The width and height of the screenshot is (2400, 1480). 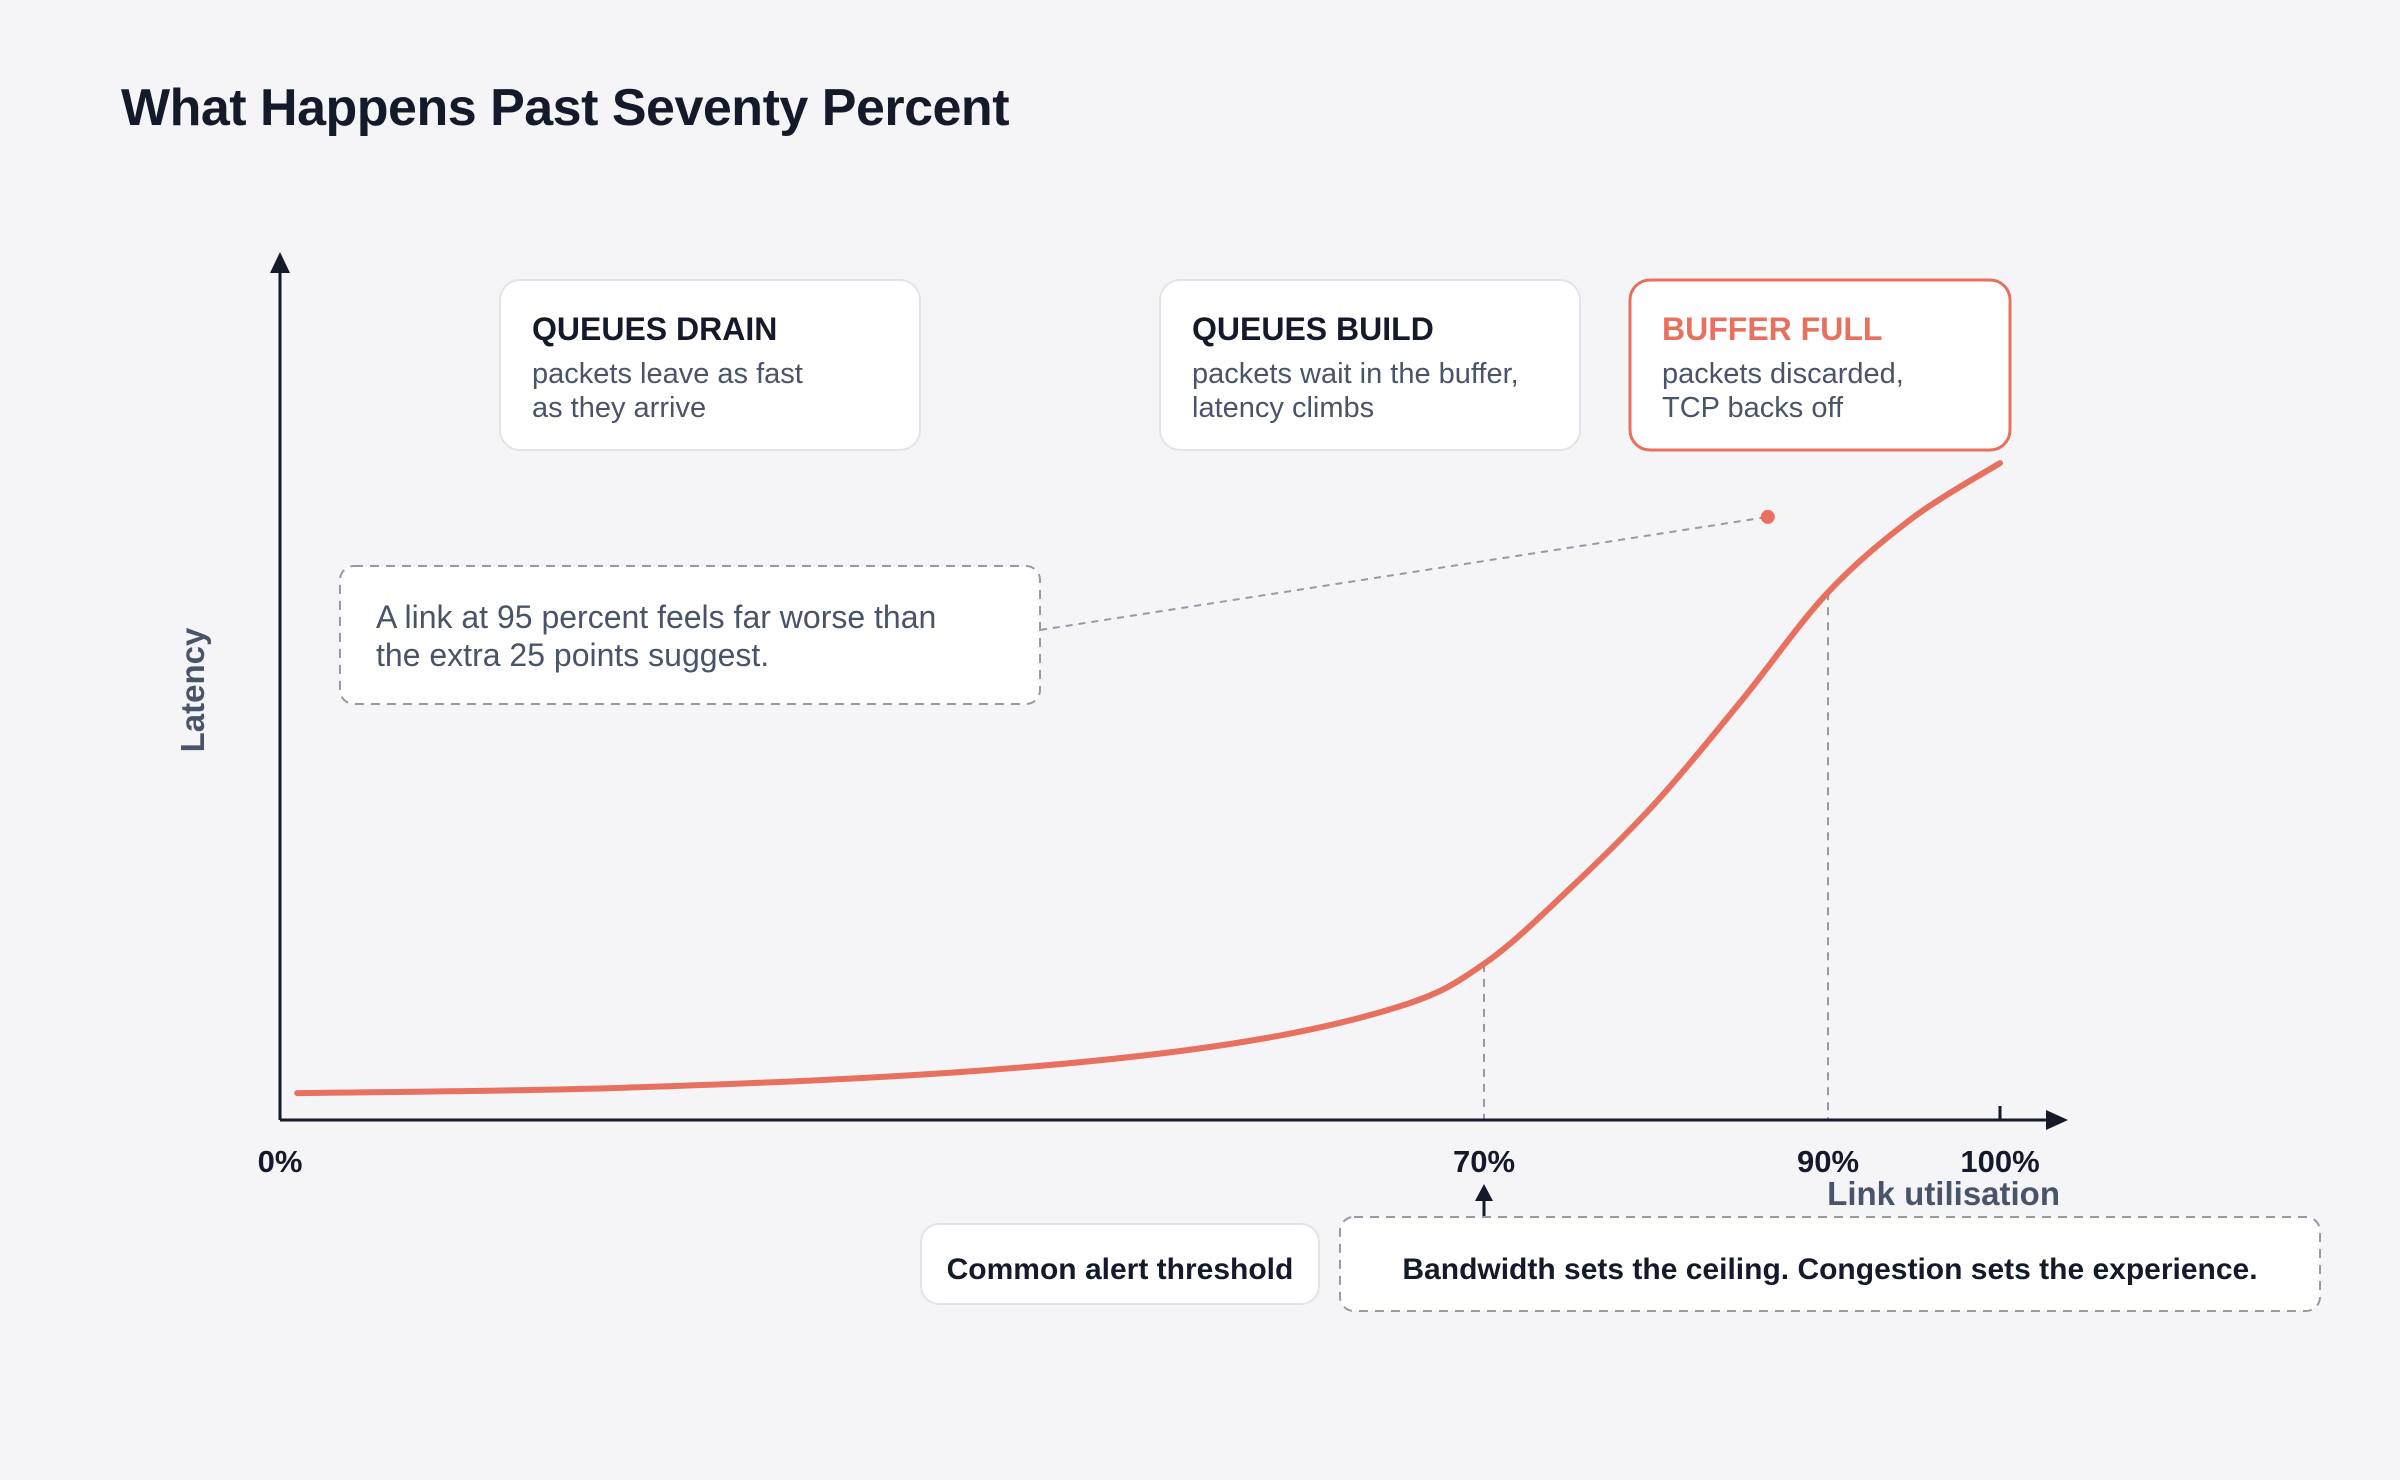 I want to click on threshold-arrow-icon, so click(x=1484, y=1192).